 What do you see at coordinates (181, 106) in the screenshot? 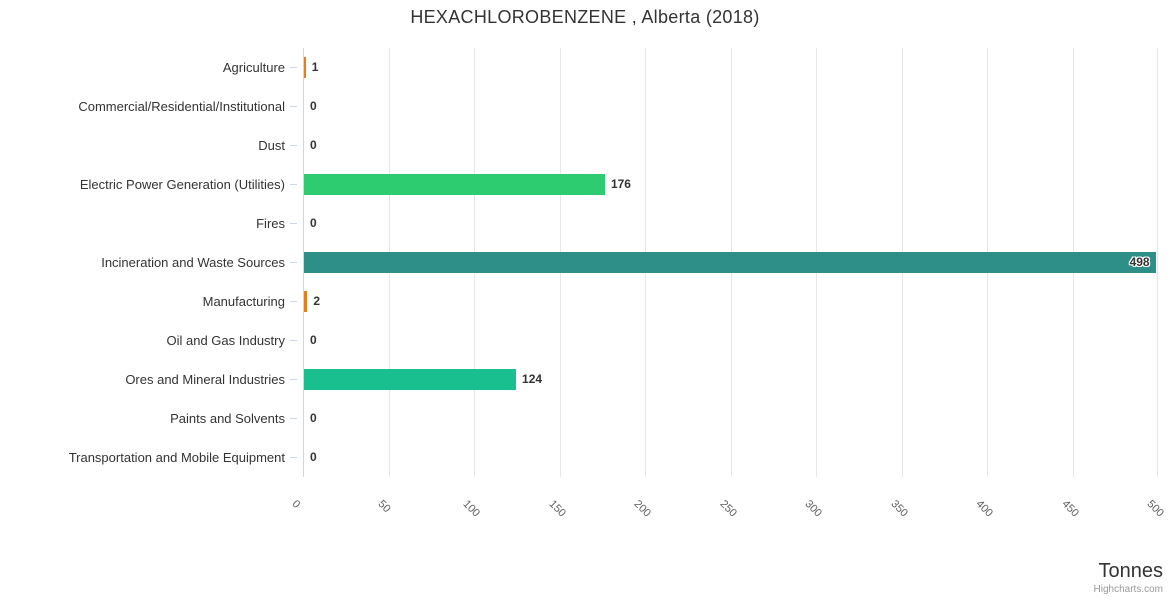
I see `category-label: Commercial/Residential/Institutional` at bounding box center [181, 106].